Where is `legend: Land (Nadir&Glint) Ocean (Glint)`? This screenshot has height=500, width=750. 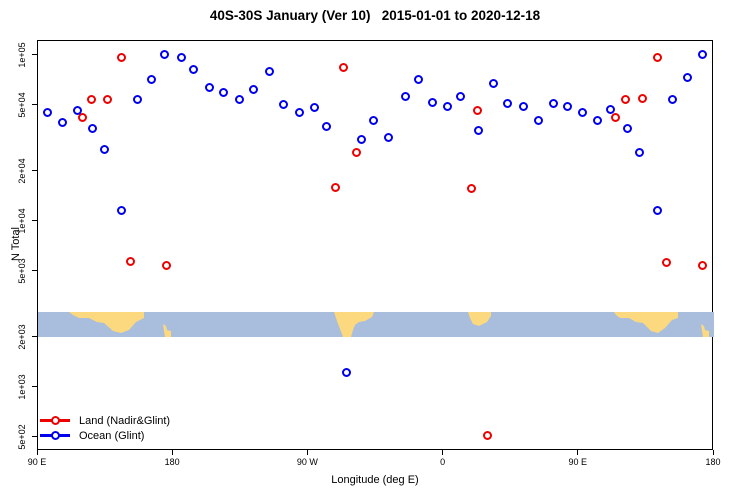
legend: Land (Nadir&Glint) Ocean (Glint) is located at coordinates (105, 428).